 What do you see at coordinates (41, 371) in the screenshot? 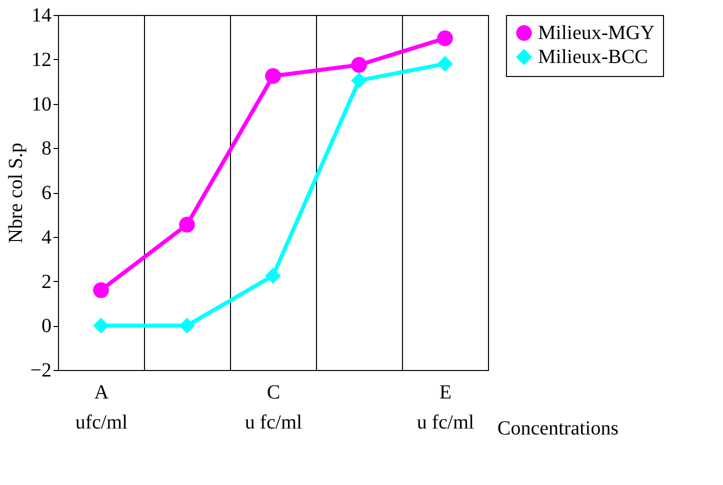
I see `y-tick-label: −2` at bounding box center [41, 371].